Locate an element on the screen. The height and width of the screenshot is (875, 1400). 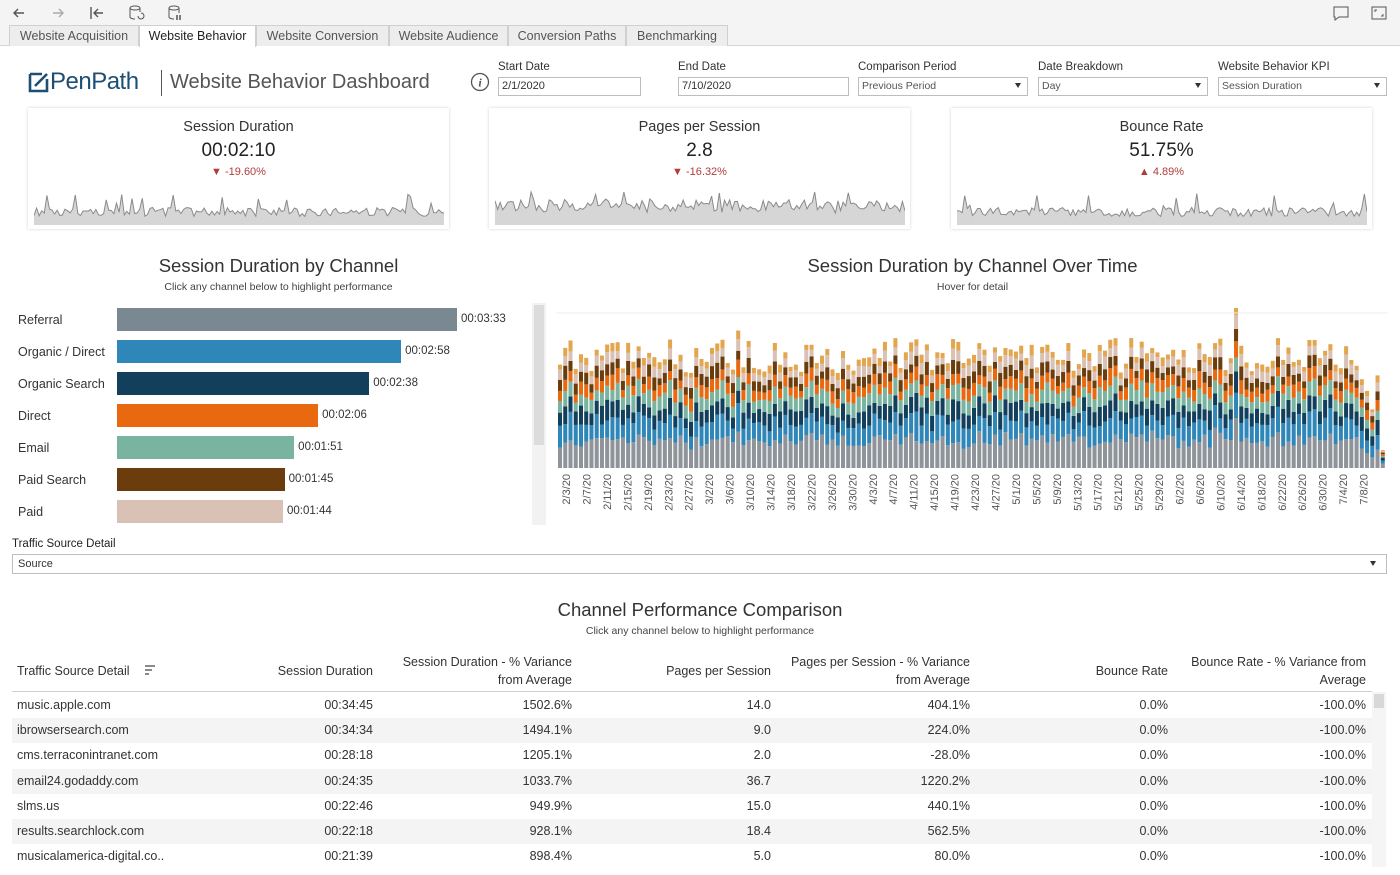
bar-referral is located at coordinates (287, 319).